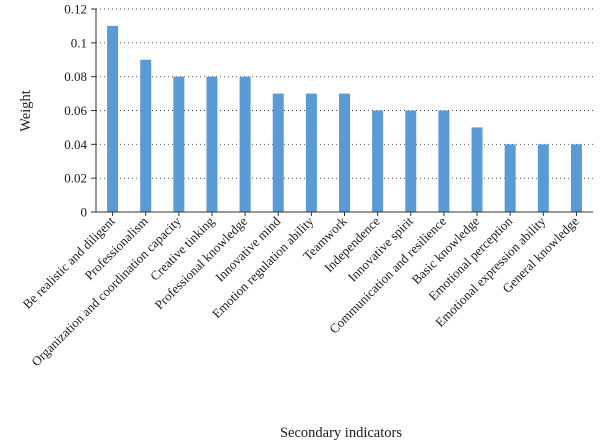 The width and height of the screenshot is (600, 445). What do you see at coordinates (75, 178) in the screenshot?
I see `y-tick-label: 0.02` at bounding box center [75, 178].